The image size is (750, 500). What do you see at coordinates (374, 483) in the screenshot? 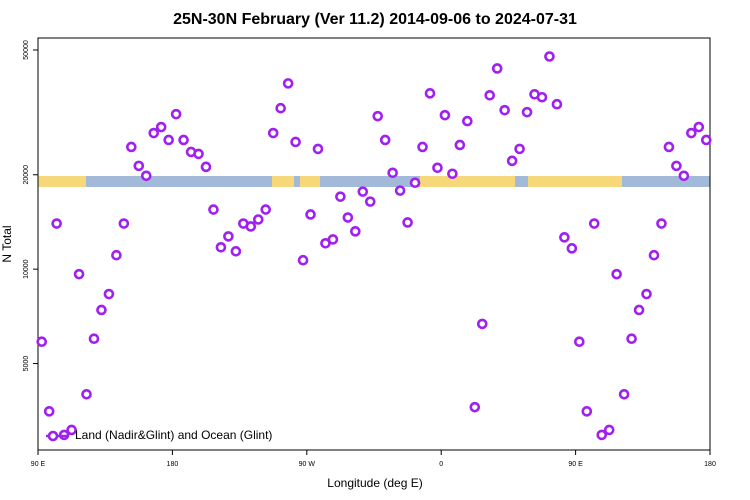
I see `x-axis-label: Longitude (deg E)` at bounding box center [374, 483].